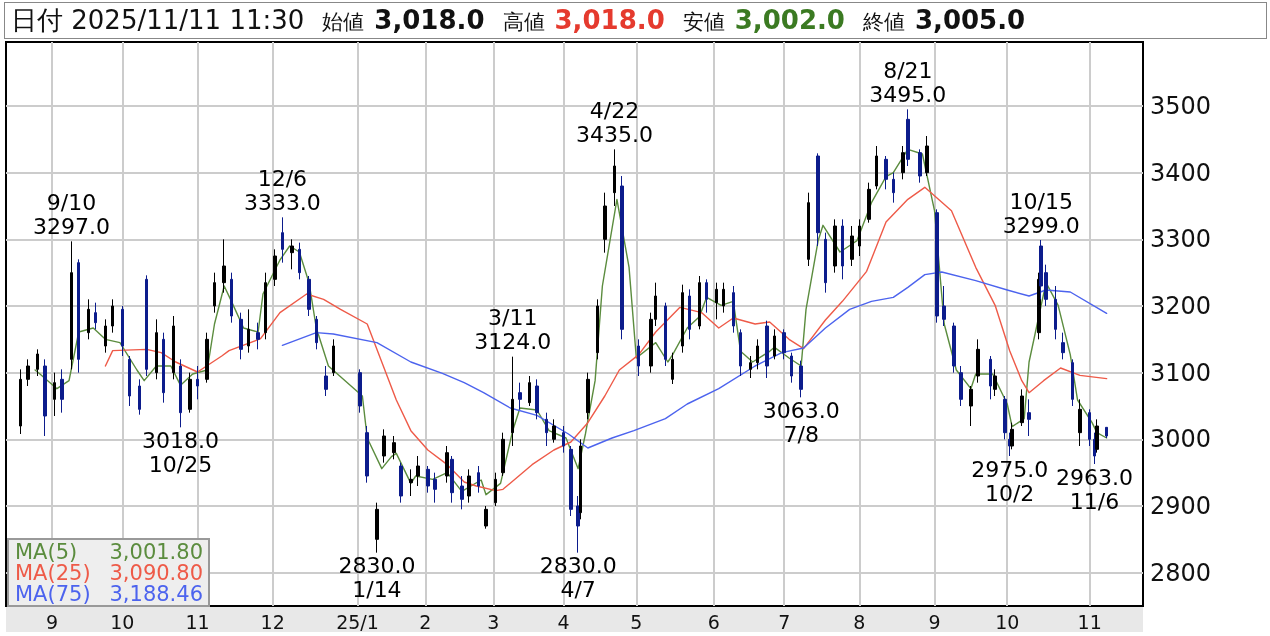  What do you see at coordinates (1181, 572) in the screenshot?
I see `y-tick-label: 2800` at bounding box center [1181, 572].